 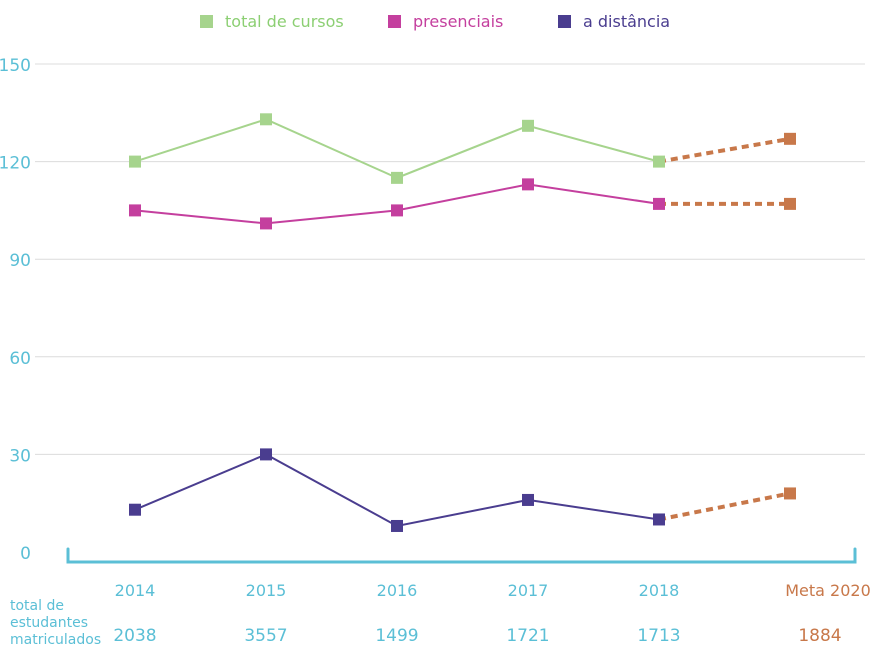 What do you see at coordinates (266, 119) in the screenshot?
I see `marker-0-2015` at bounding box center [266, 119].